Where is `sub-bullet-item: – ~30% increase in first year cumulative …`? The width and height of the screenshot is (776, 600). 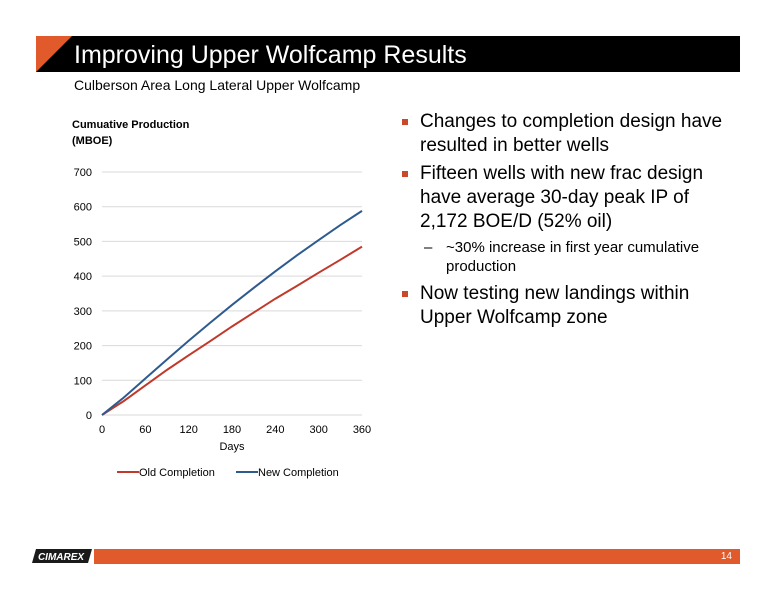 sub-bullet-item: – ~30% increase in first year cumulative … is located at coordinates (570, 257).